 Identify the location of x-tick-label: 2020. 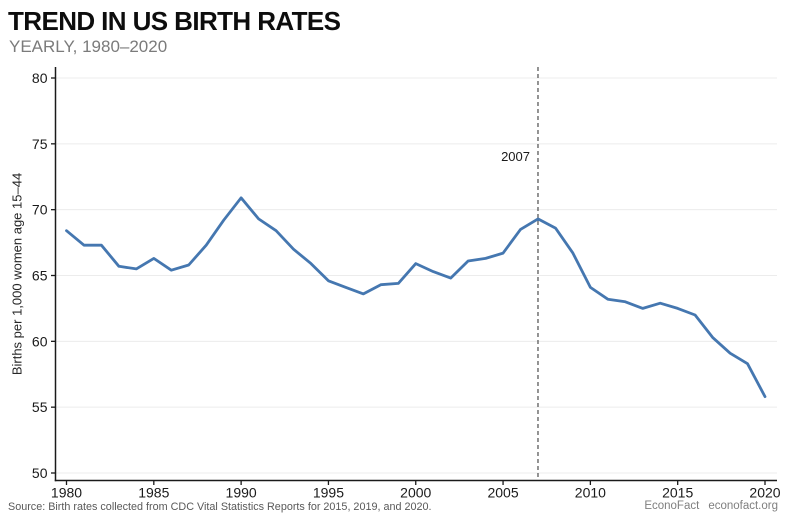
(764, 493).